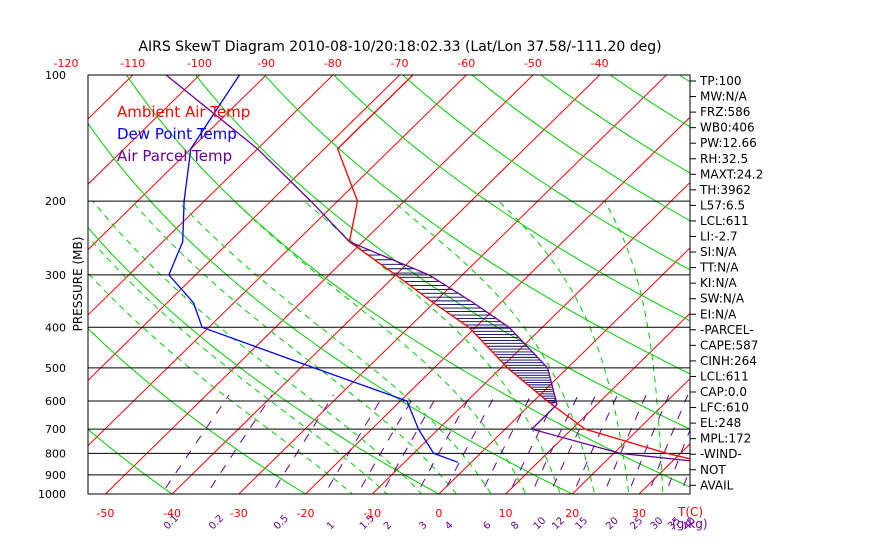 The width and height of the screenshot is (870, 560). Describe the element at coordinates (515, 526) in the screenshot. I see `mixing-ratio-tick-label: 8` at that location.